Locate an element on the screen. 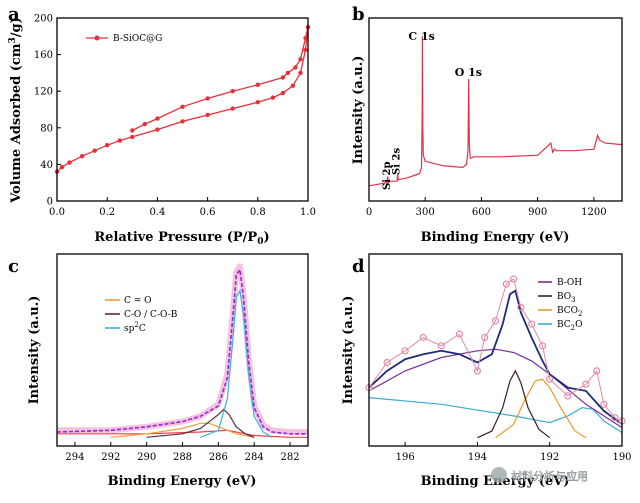 This screenshot has width=640, height=503. legend-c-o-b: C-O / C-O-B is located at coordinates (151, 315).